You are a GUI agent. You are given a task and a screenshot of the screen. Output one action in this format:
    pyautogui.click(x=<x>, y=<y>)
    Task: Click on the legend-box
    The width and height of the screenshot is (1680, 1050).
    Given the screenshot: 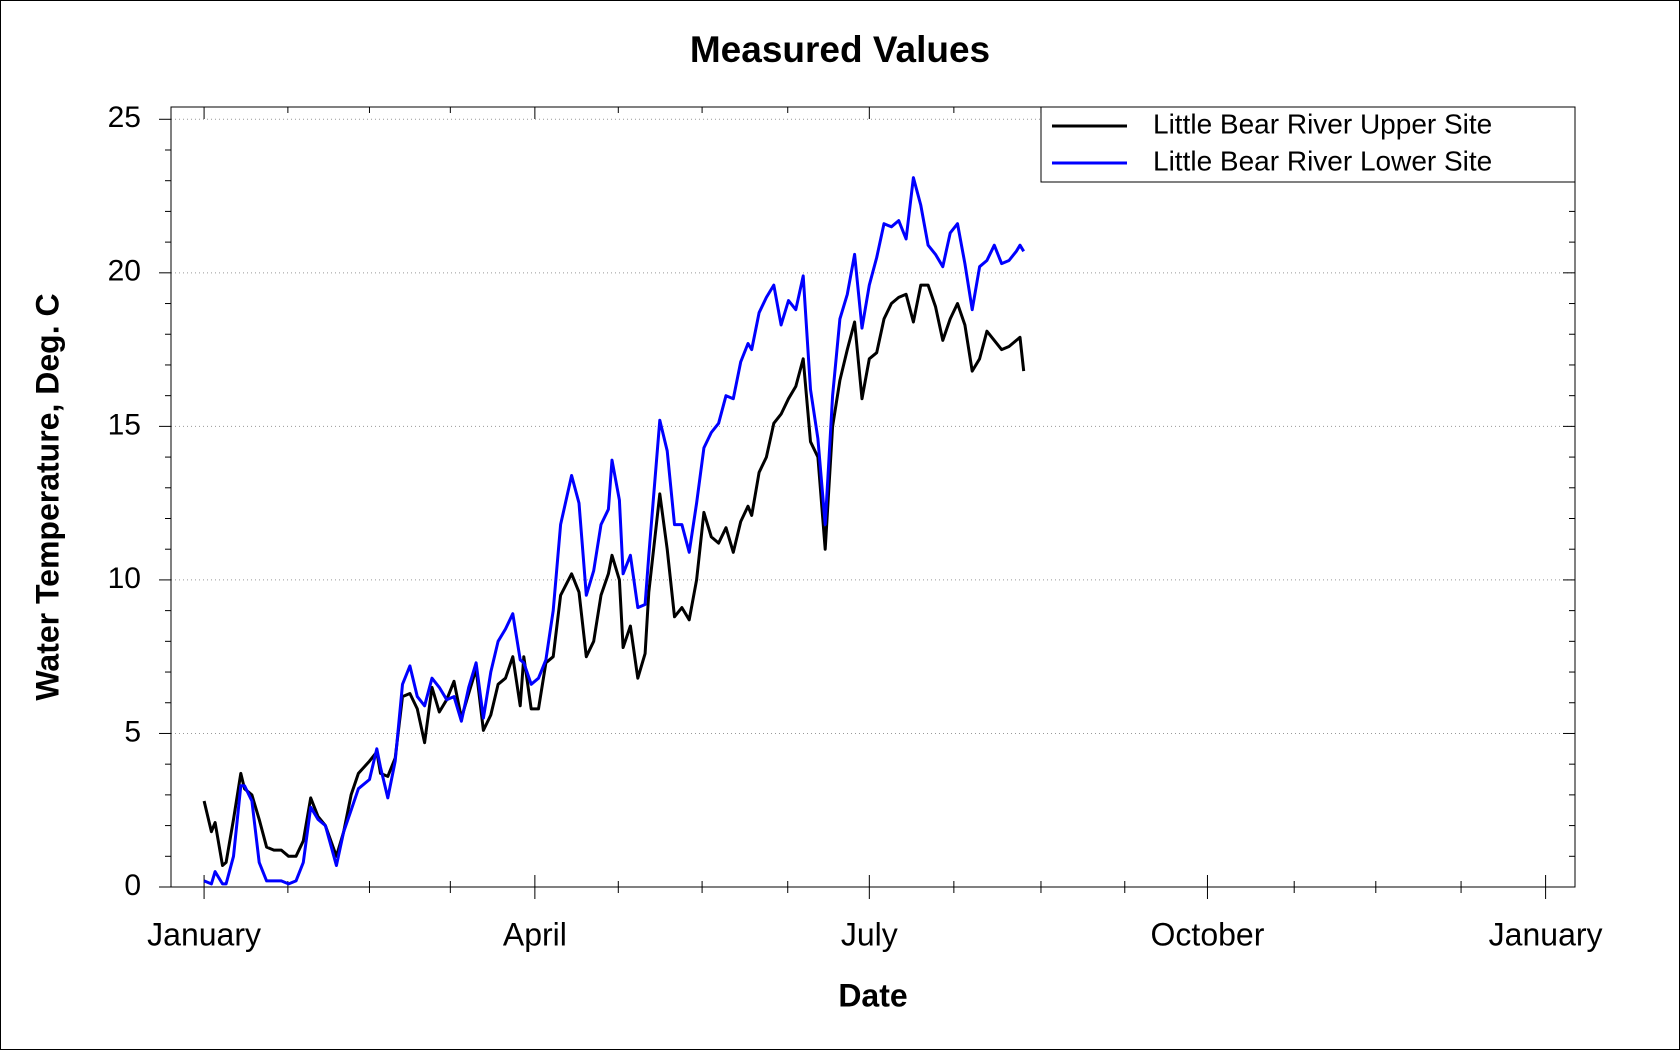 What is the action you would take?
    pyautogui.click(x=1308, y=144)
    